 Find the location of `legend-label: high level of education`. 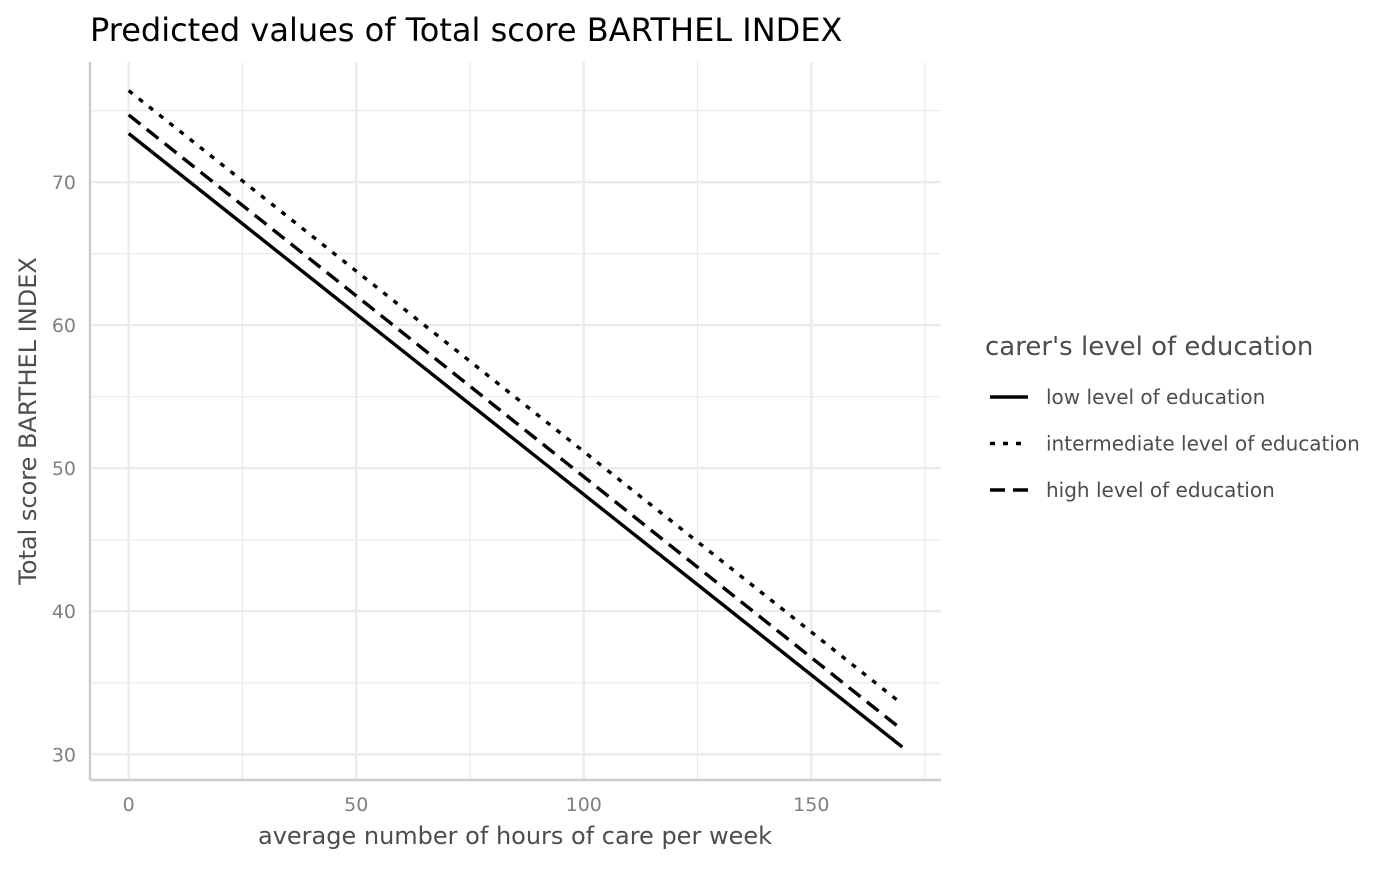

legend-label: high level of education is located at coordinates (1160, 490).